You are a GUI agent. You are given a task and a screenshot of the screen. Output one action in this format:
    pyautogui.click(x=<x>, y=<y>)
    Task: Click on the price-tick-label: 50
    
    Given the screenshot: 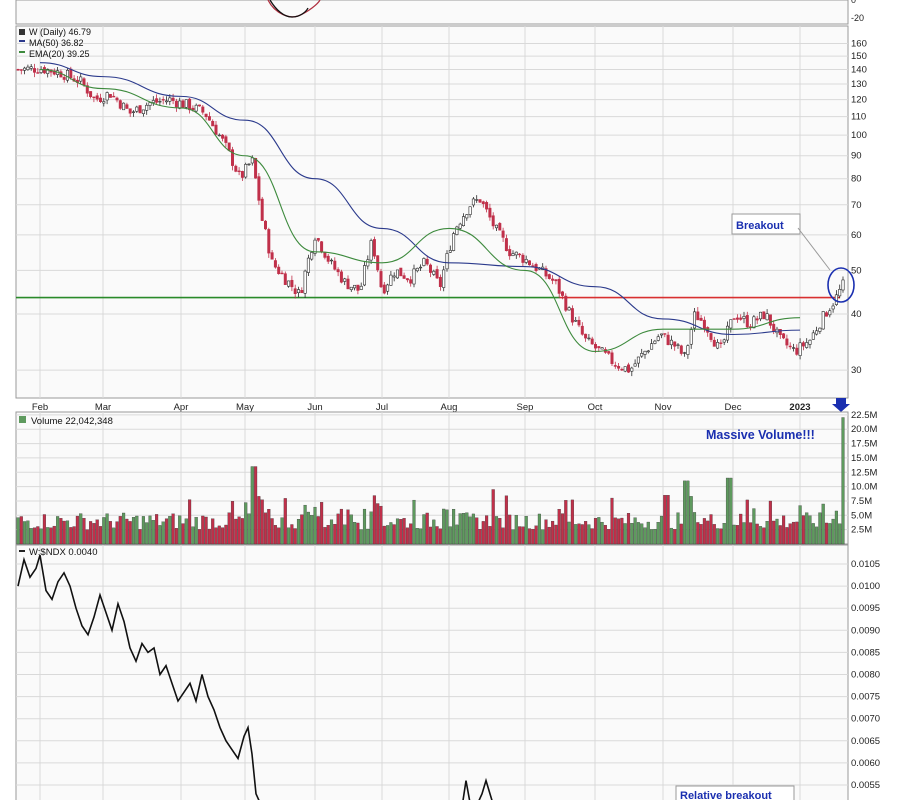 What is the action you would take?
    pyautogui.click(x=856, y=270)
    